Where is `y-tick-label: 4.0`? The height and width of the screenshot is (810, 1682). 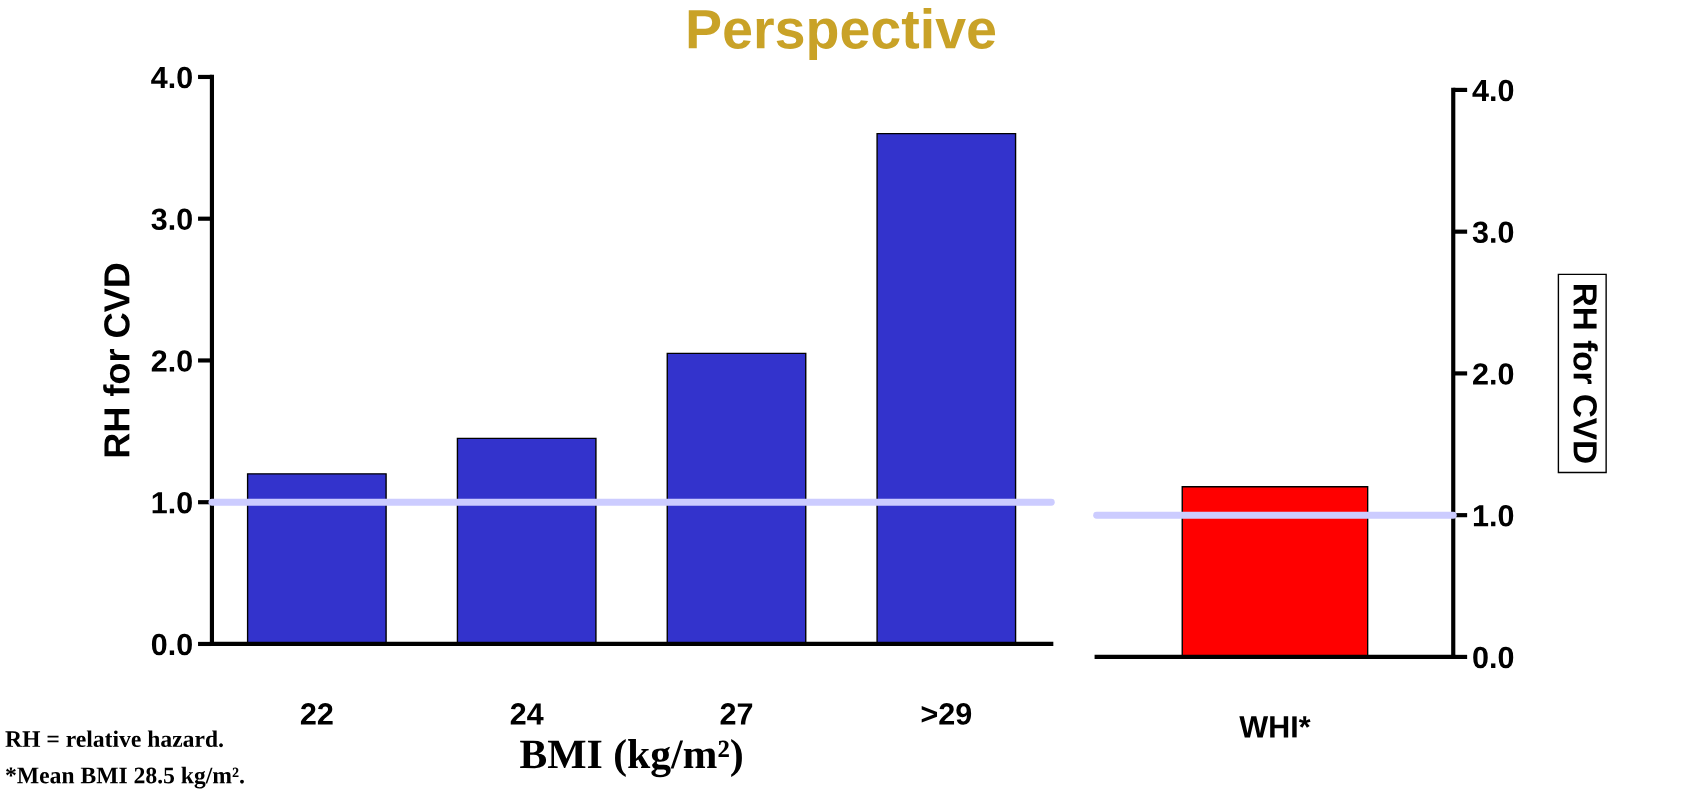
y-tick-label: 4.0 is located at coordinates (171, 77).